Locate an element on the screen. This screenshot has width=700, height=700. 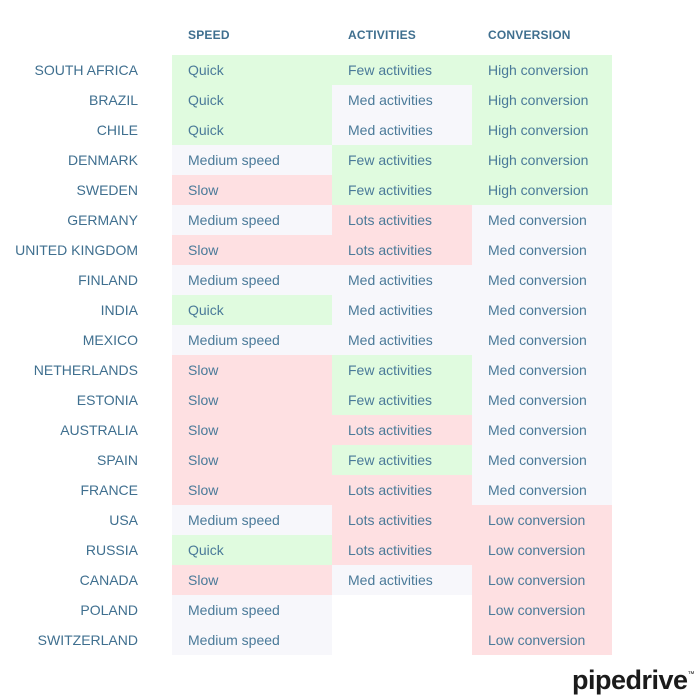
header-speed: SPEED is located at coordinates (209, 35).